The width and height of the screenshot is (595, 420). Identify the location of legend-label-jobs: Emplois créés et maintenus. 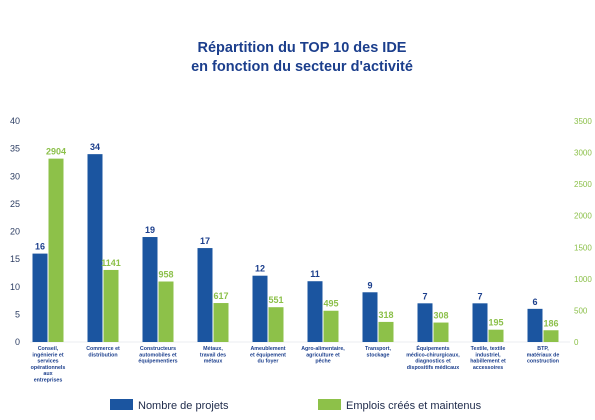
(414, 406).